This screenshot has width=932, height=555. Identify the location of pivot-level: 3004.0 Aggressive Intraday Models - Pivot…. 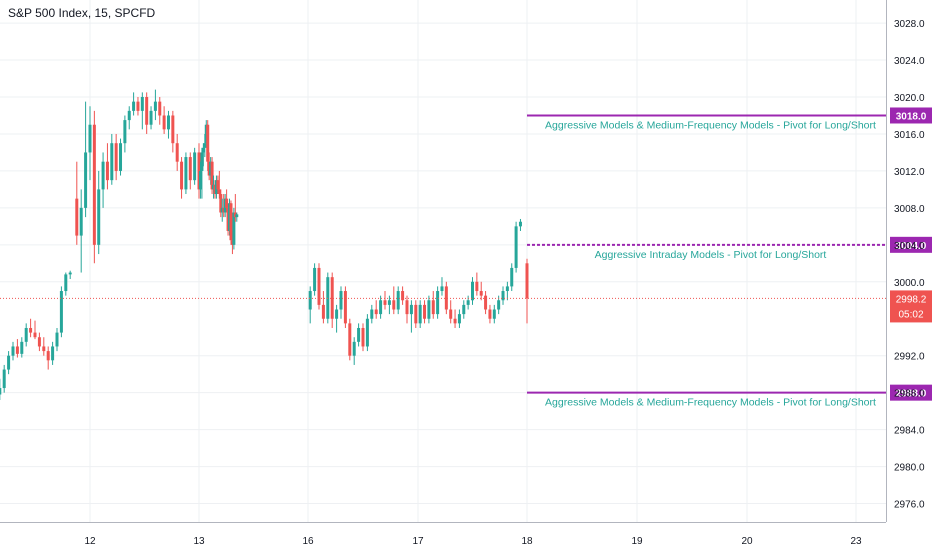
(729, 248).